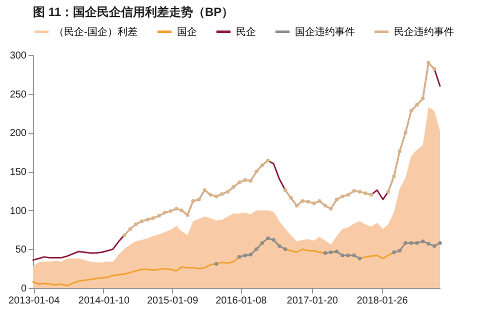 The height and width of the screenshot is (329, 500). What do you see at coordinates (172, 301) in the screenshot?
I see `x-tick-label: 2015-01-09` at bounding box center [172, 301].